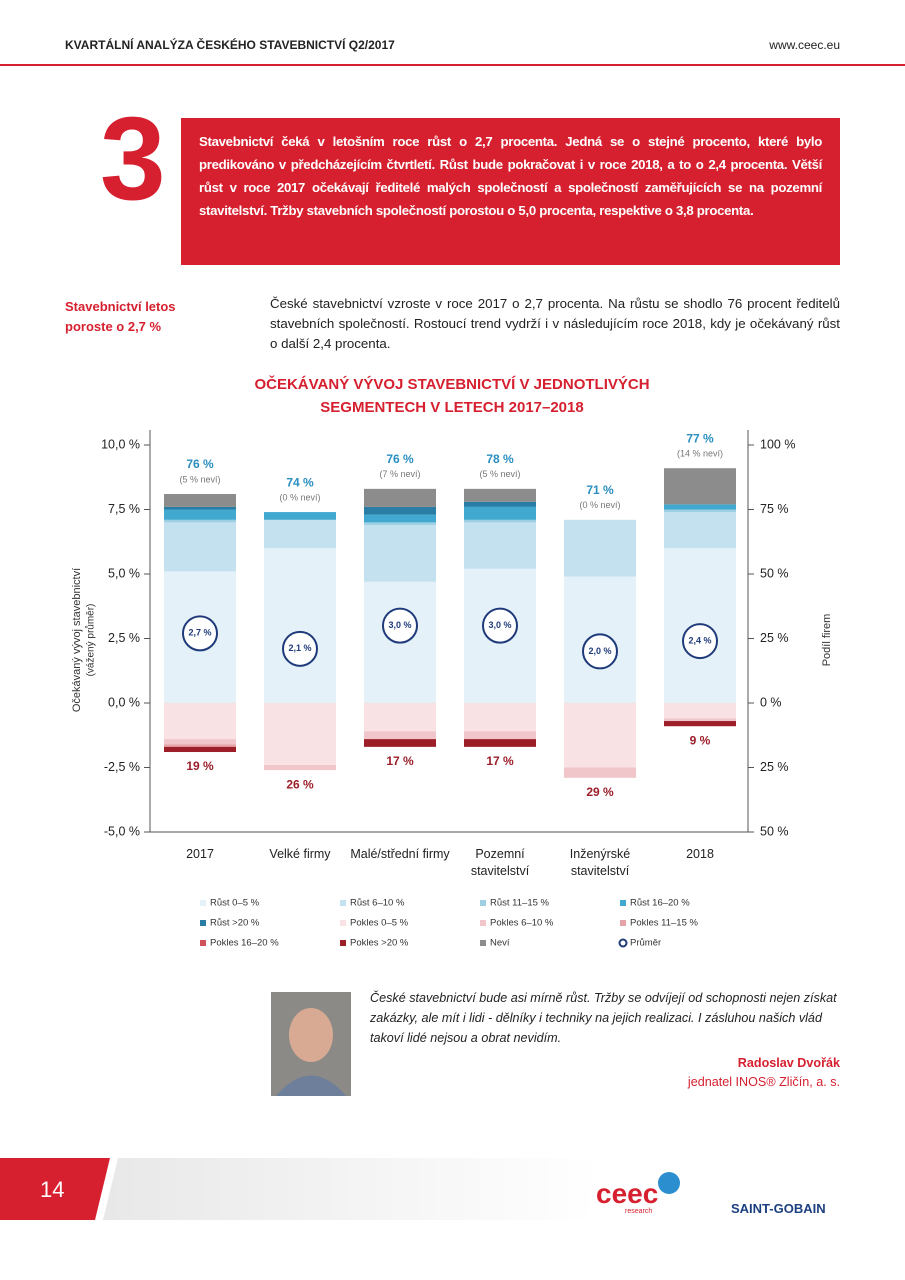 The image size is (905, 1280). What do you see at coordinates (774, 509) in the screenshot?
I see `y2-tick-label: 75 %` at bounding box center [774, 509].